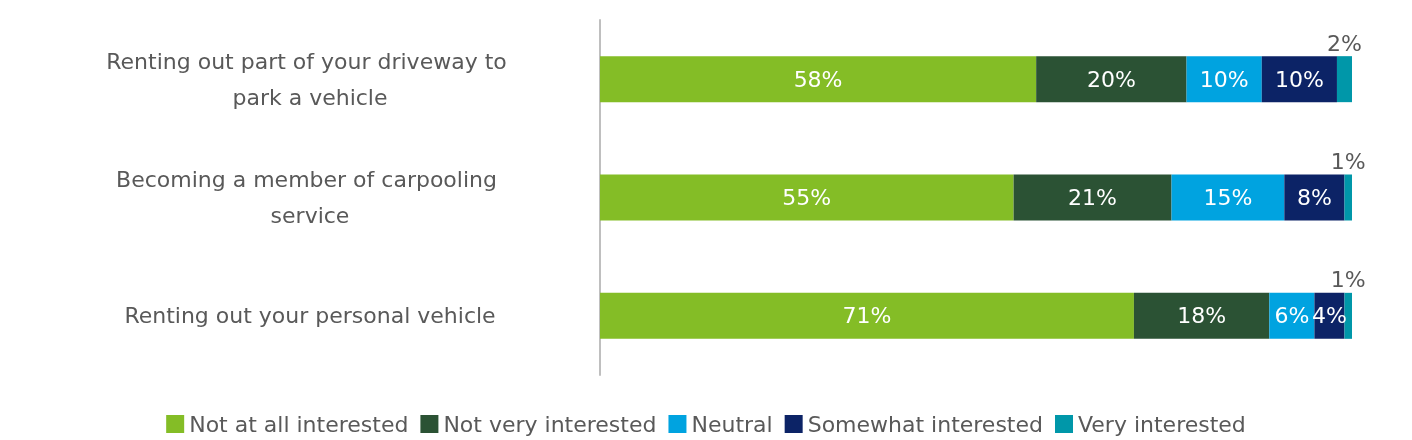 The height and width of the screenshot is (440, 1412). I want to click on data-label: 55%, so click(807, 197).